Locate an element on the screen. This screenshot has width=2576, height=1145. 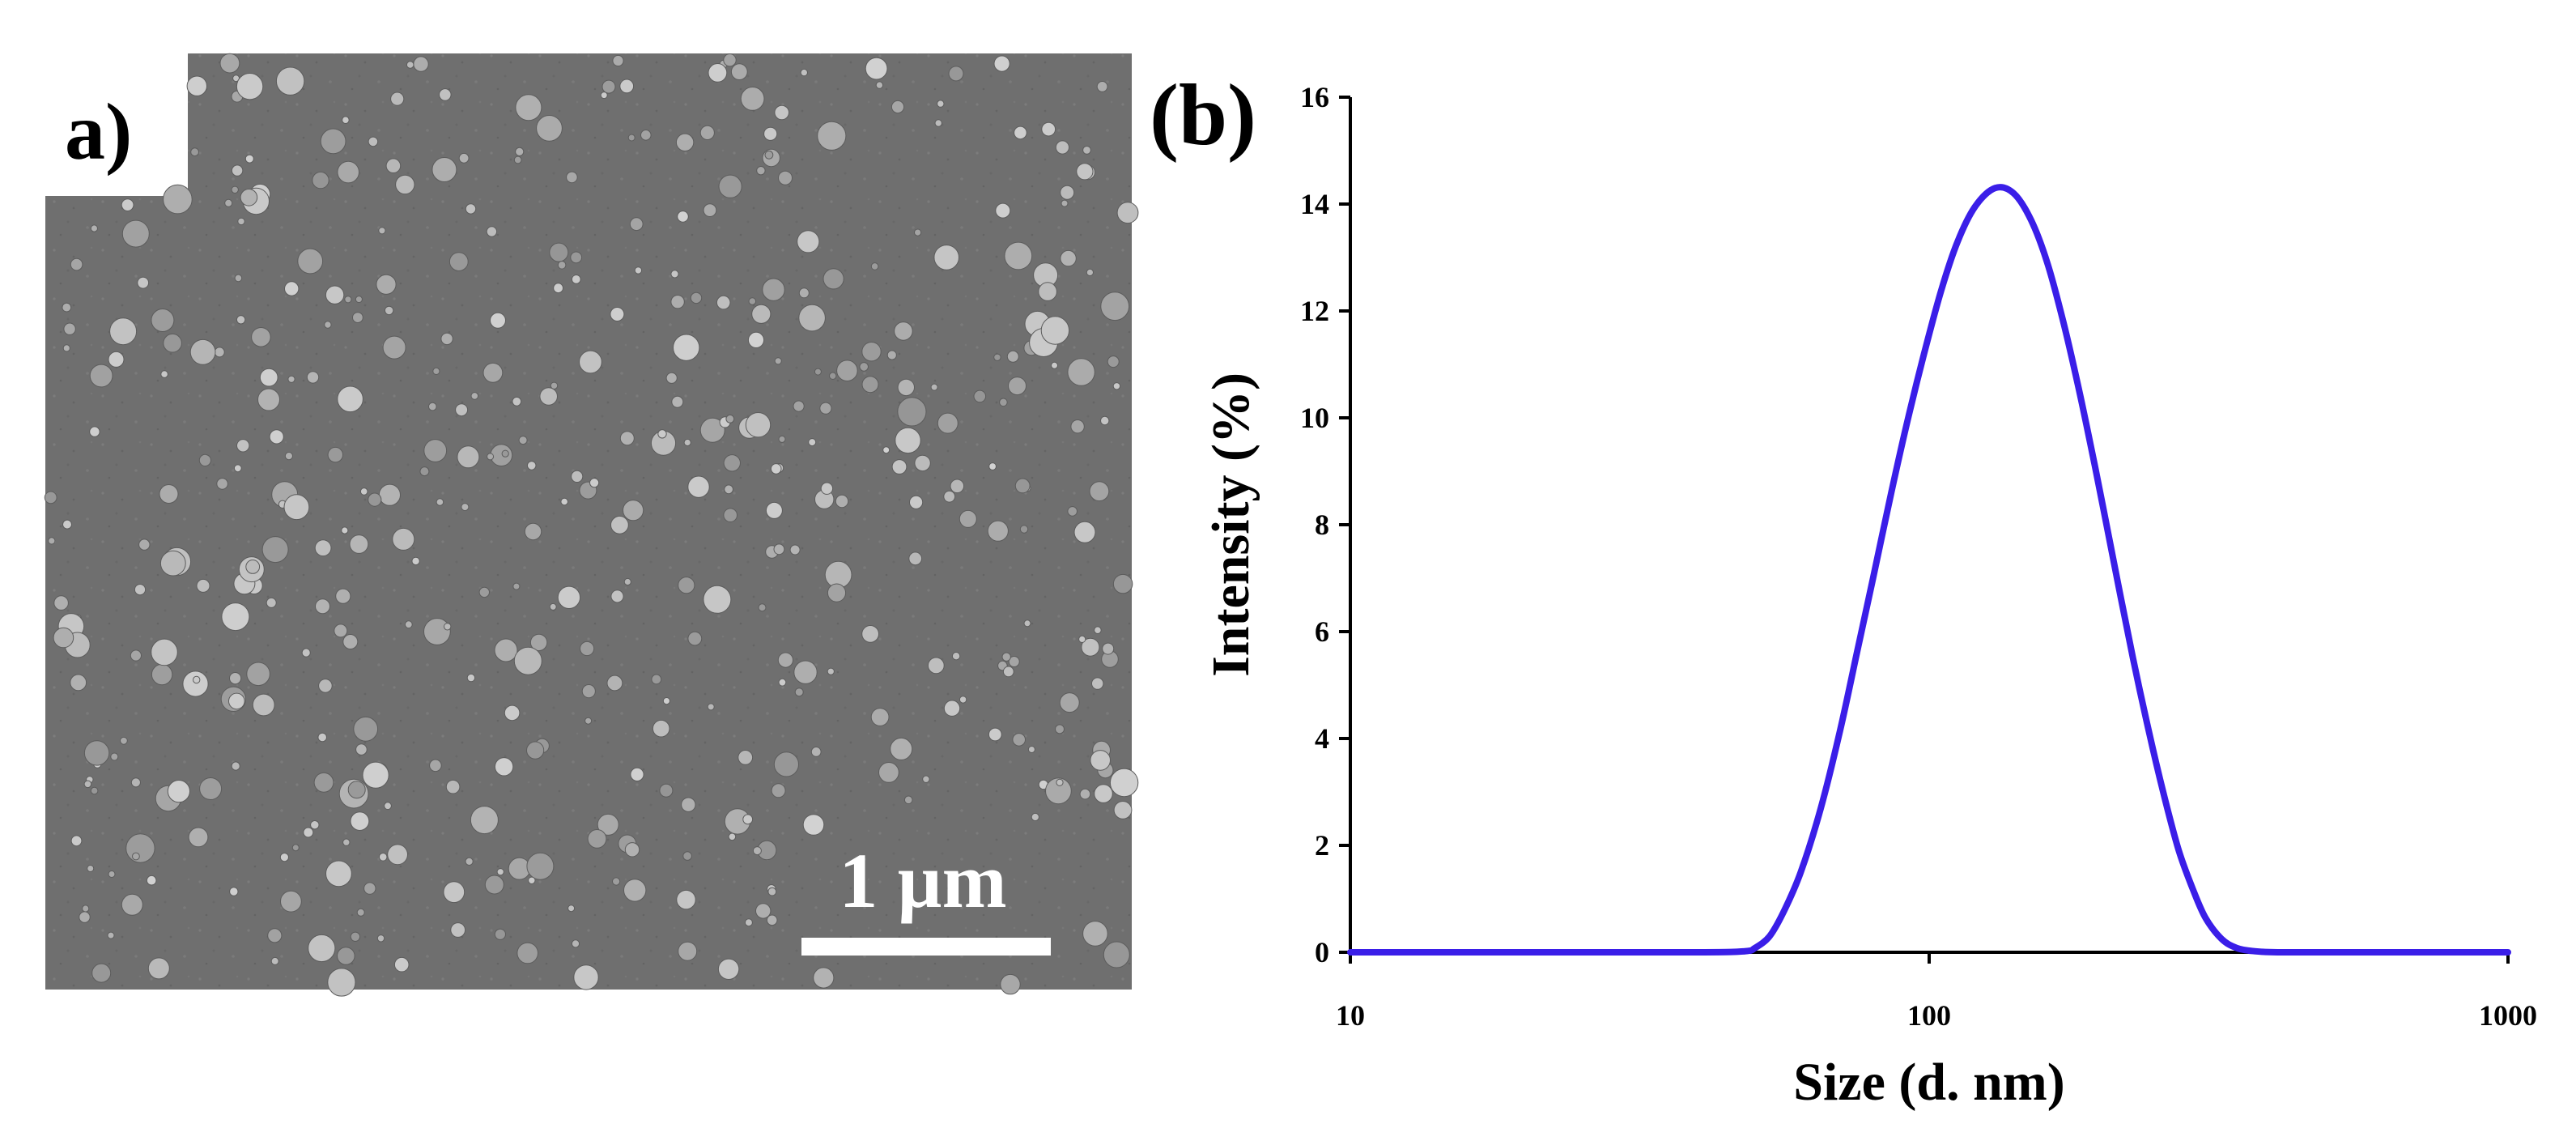
x-tick-label: 10 is located at coordinates (1350, 1016).